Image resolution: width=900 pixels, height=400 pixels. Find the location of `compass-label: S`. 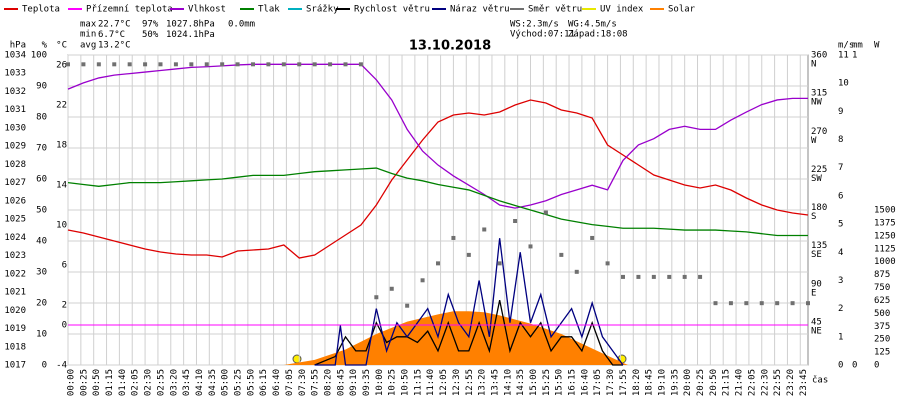

compass-label: S is located at coordinates (813, 217).